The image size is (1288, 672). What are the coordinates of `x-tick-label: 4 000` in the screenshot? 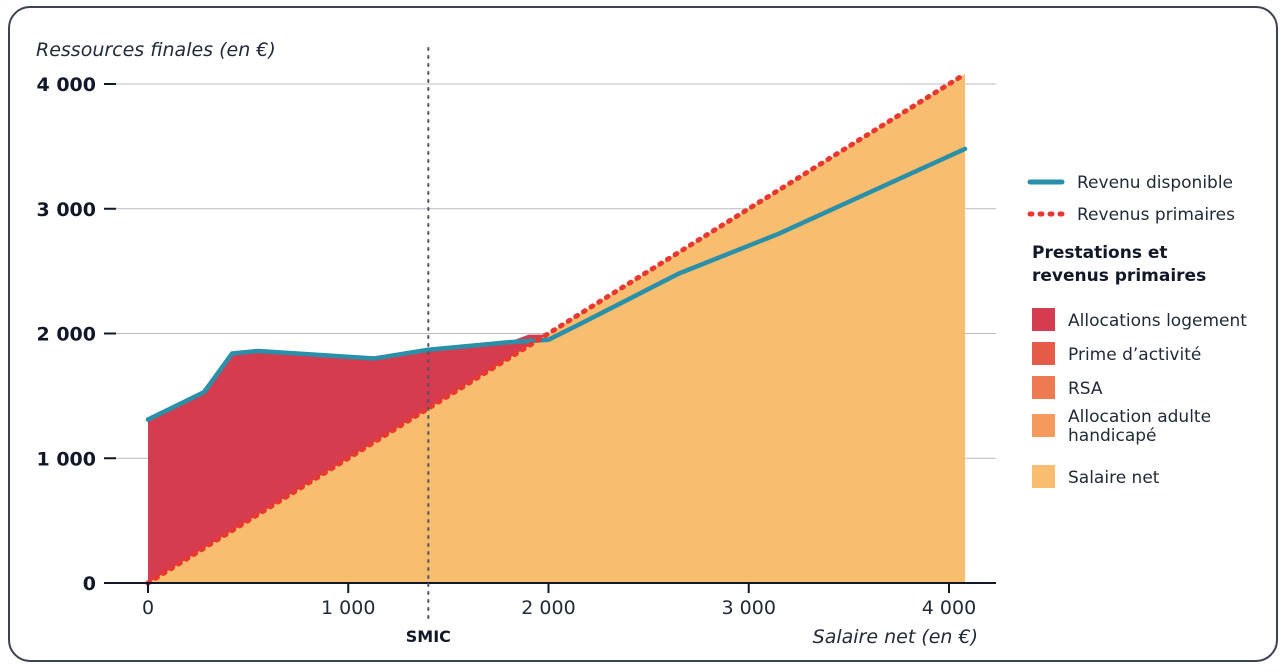 It's located at (949, 608).